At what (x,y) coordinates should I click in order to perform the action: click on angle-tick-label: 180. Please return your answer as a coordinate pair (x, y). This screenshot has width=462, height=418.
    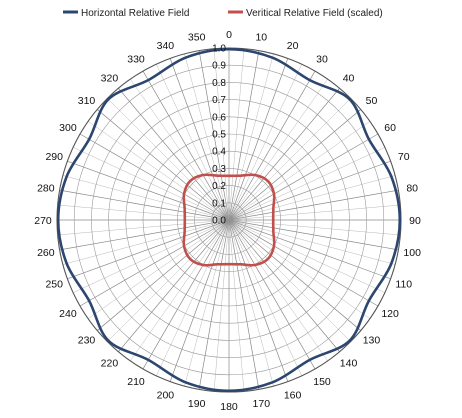
    Looking at the image, I should click on (229, 407).